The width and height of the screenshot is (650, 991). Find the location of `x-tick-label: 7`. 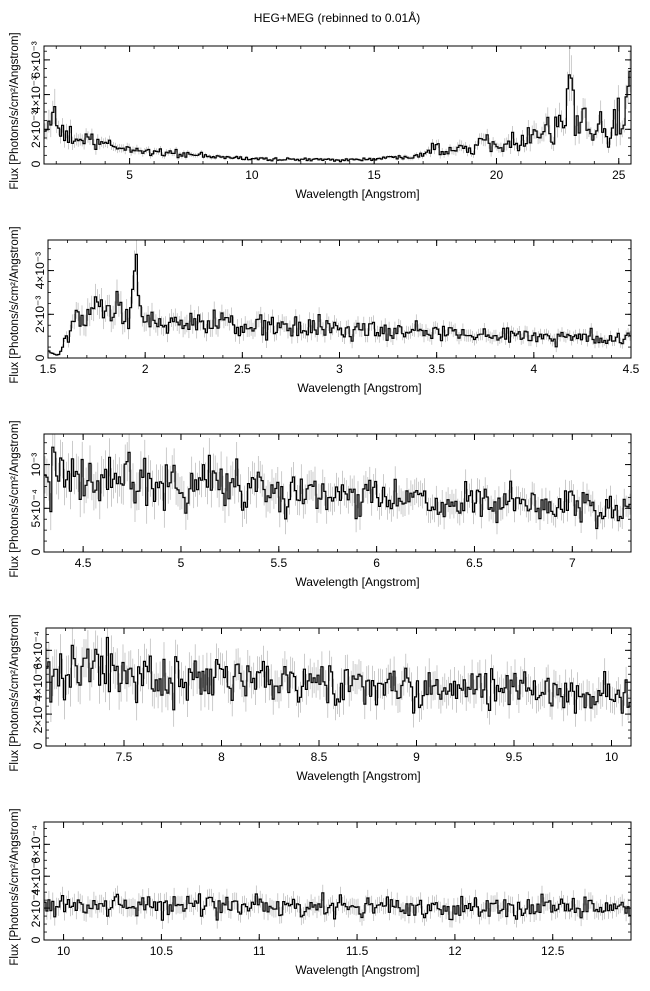

x-tick-label: 7 is located at coordinates (572, 563).